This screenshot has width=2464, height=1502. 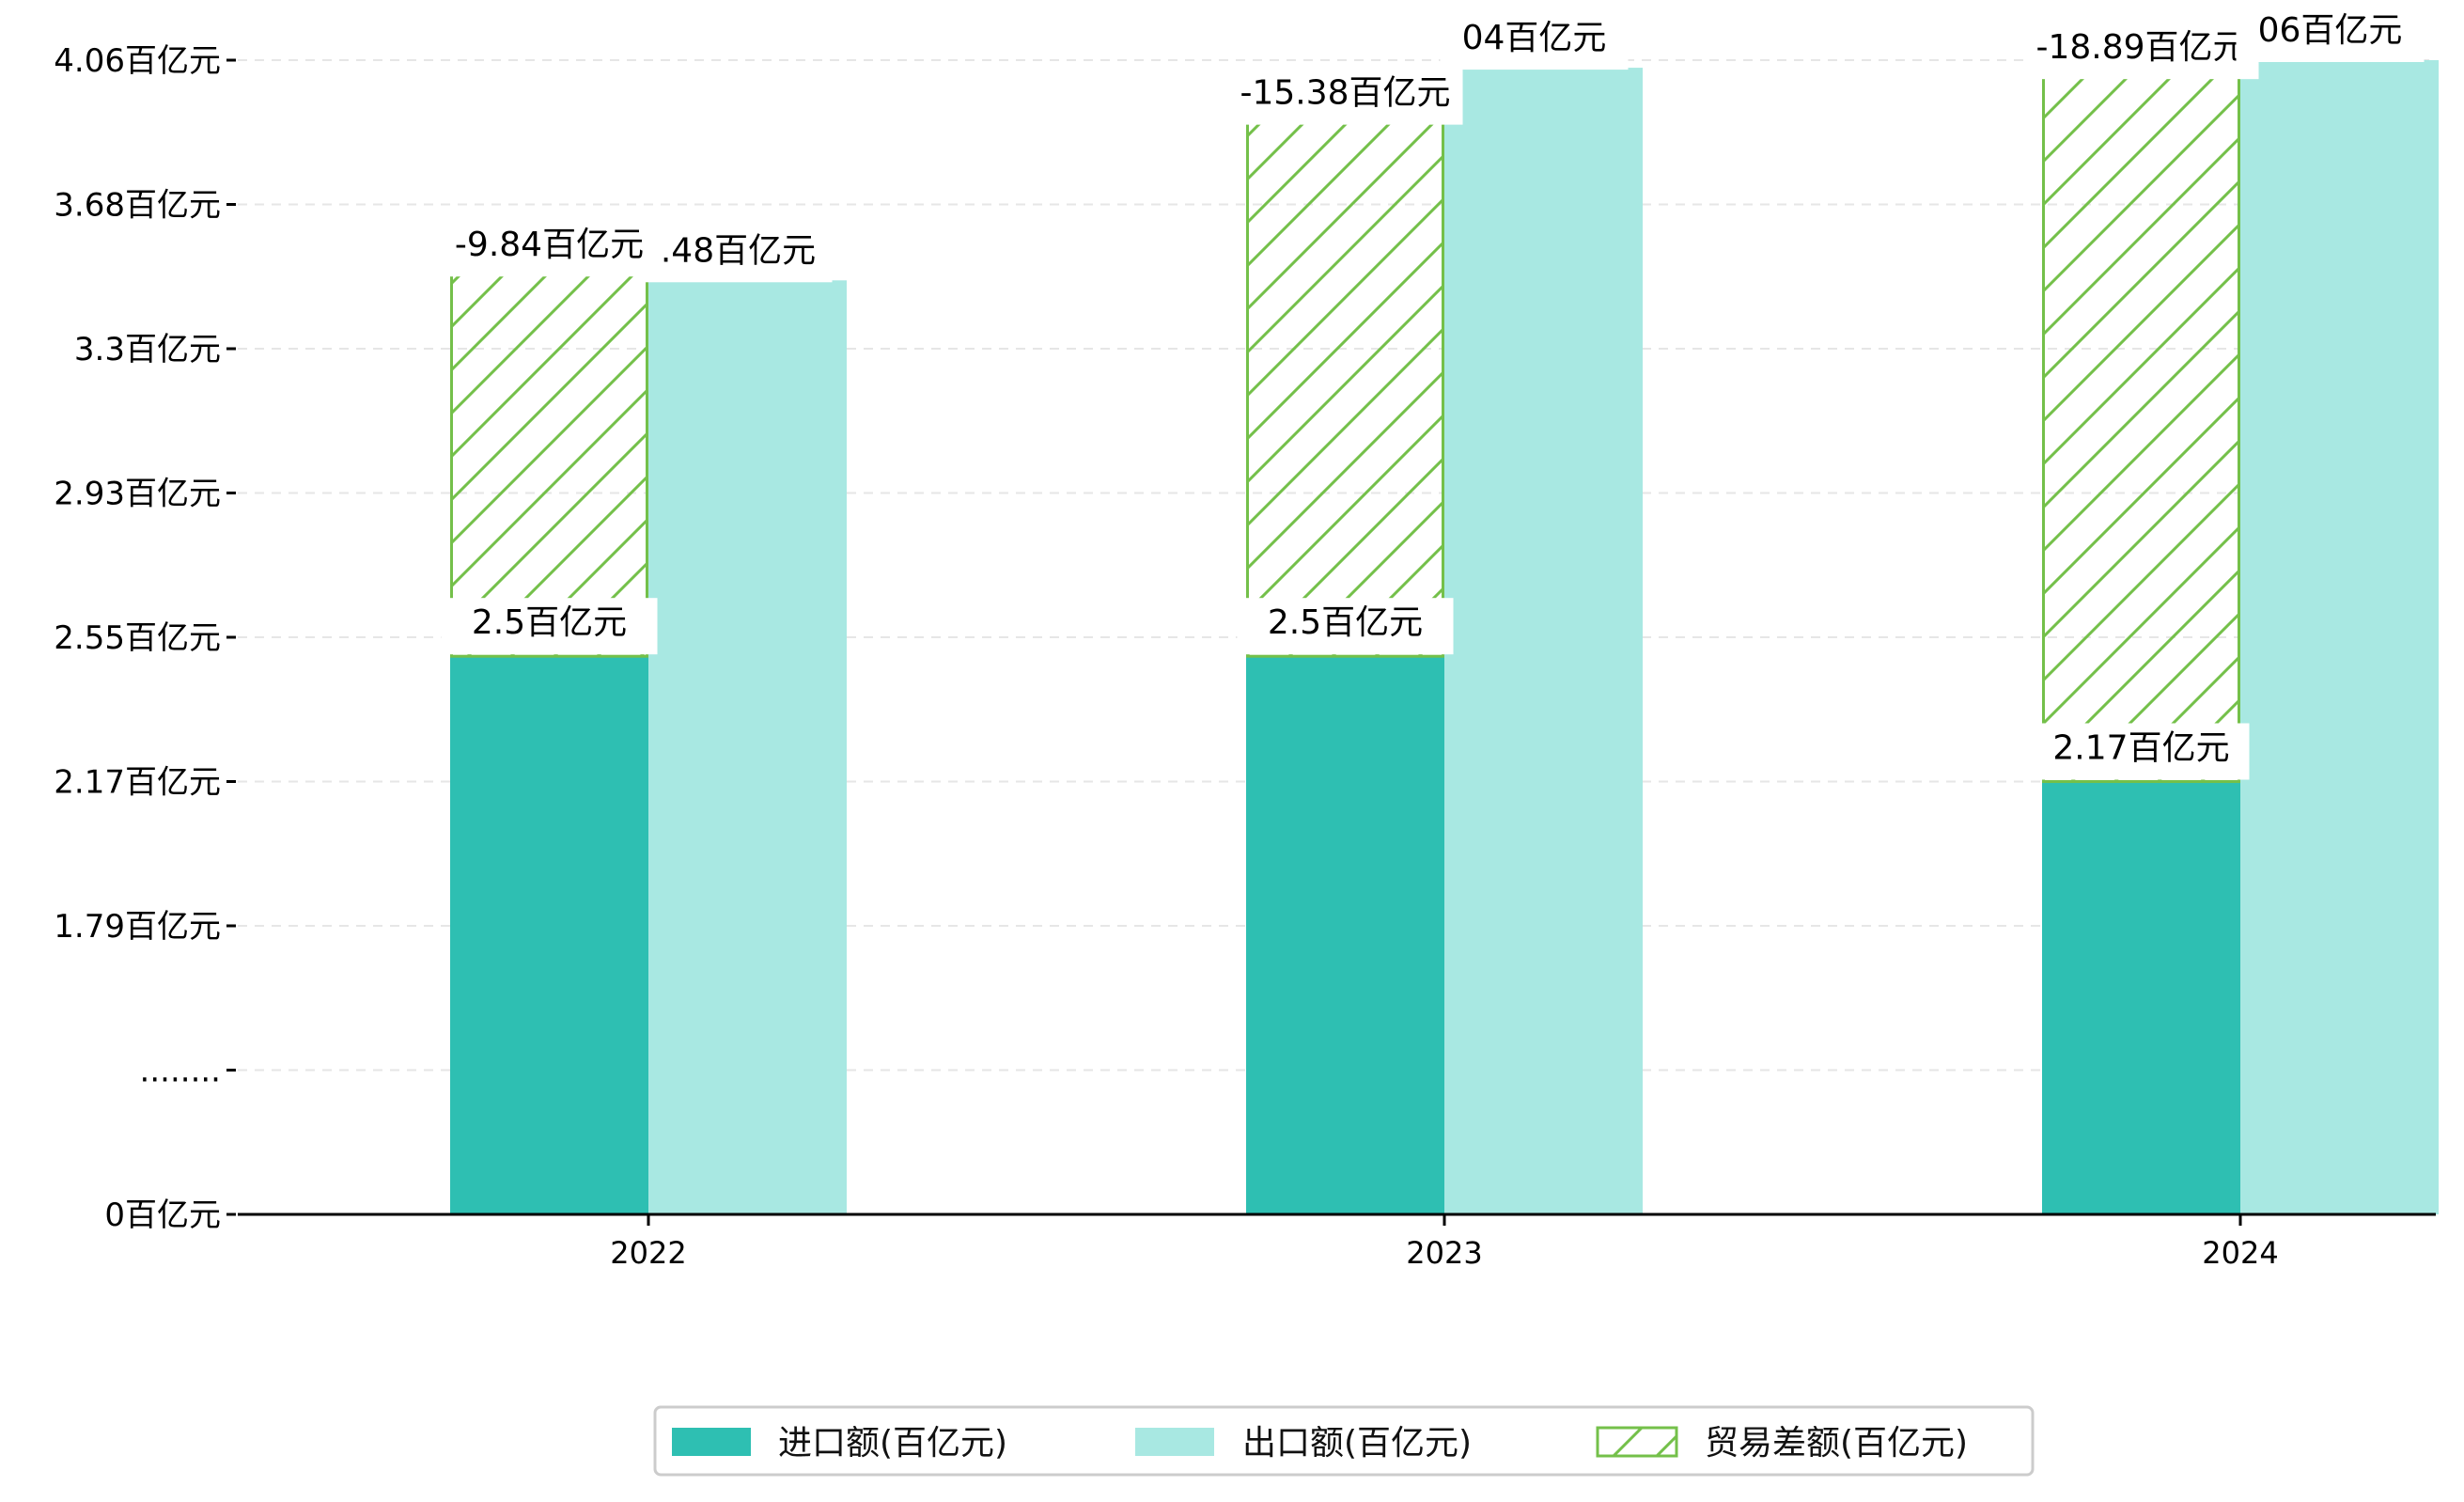 I want to click on y-tick-label: 3.68百亿元, so click(x=137, y=206).